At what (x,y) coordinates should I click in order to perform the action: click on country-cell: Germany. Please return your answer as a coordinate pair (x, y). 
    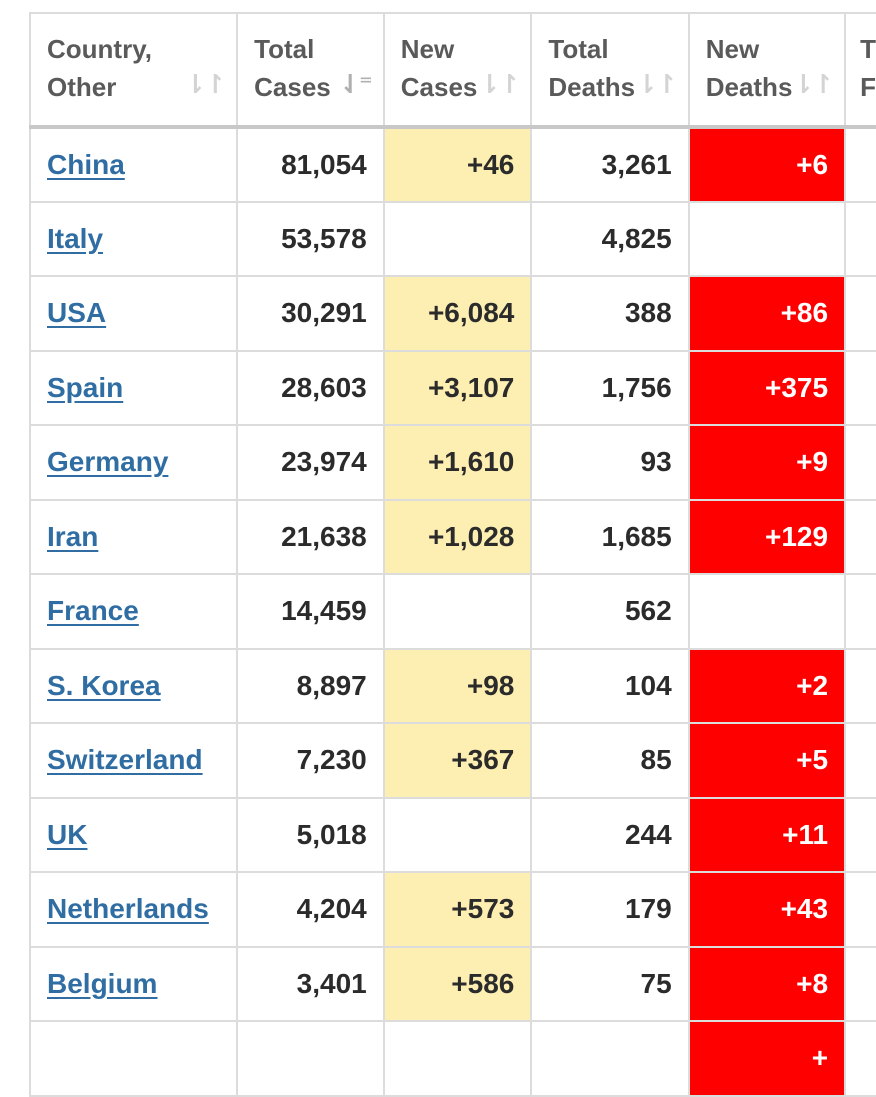
    Looking at the image, I should click on (133, 462).